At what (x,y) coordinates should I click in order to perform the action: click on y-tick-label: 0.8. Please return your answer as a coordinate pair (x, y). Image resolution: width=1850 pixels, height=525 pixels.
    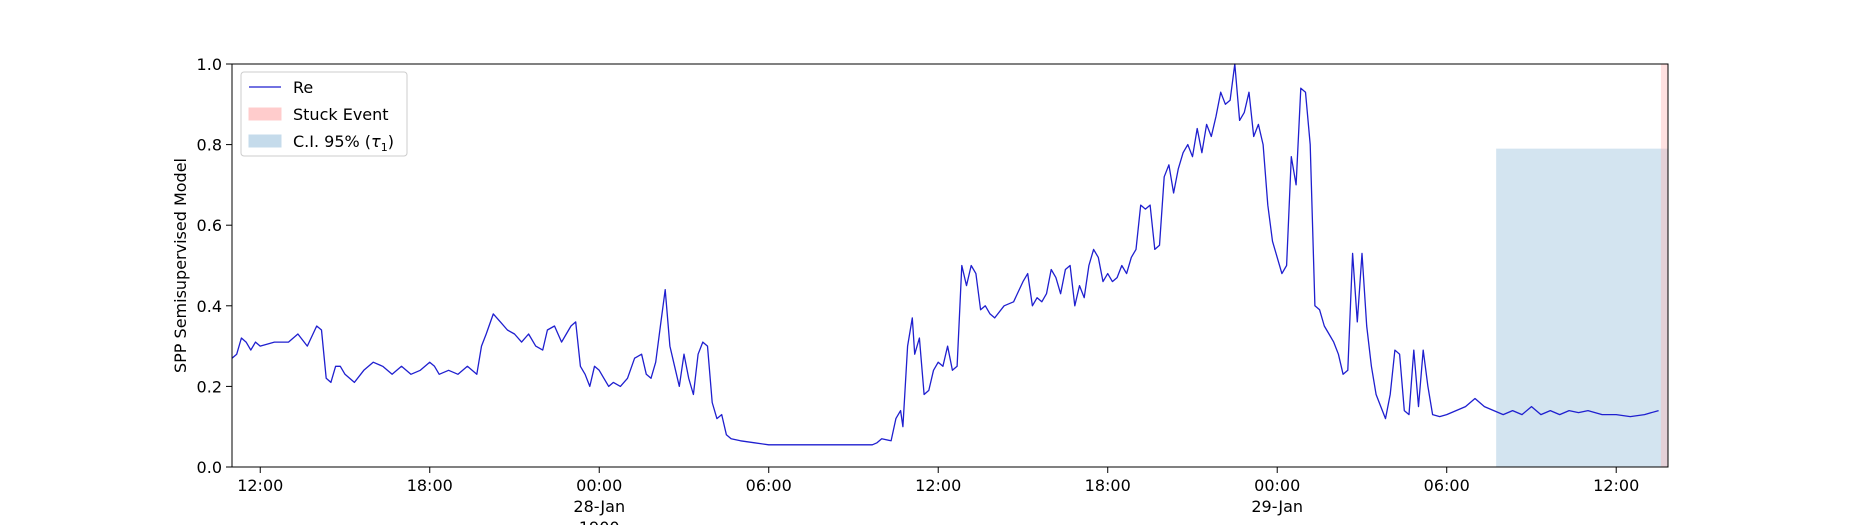
    Looking at the image, I should click on (209, 145).